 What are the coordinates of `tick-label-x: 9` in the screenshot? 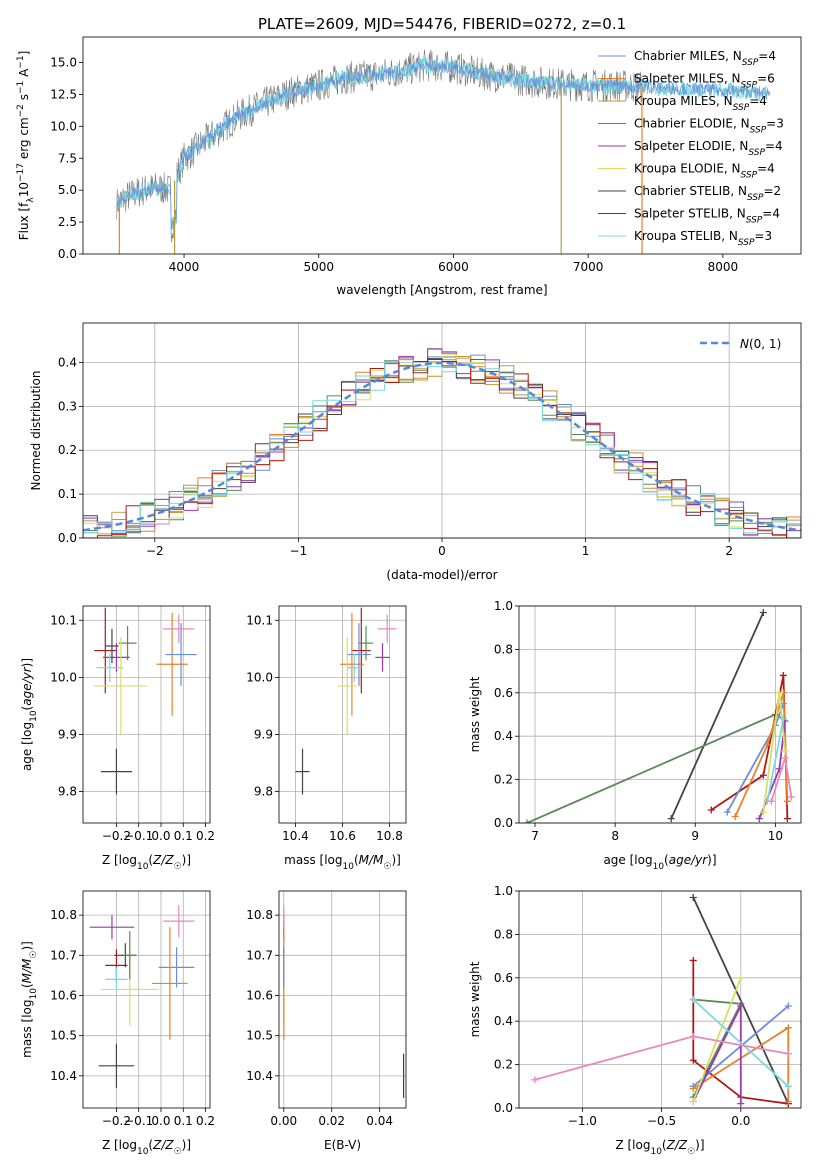 It's located at (695, 836).